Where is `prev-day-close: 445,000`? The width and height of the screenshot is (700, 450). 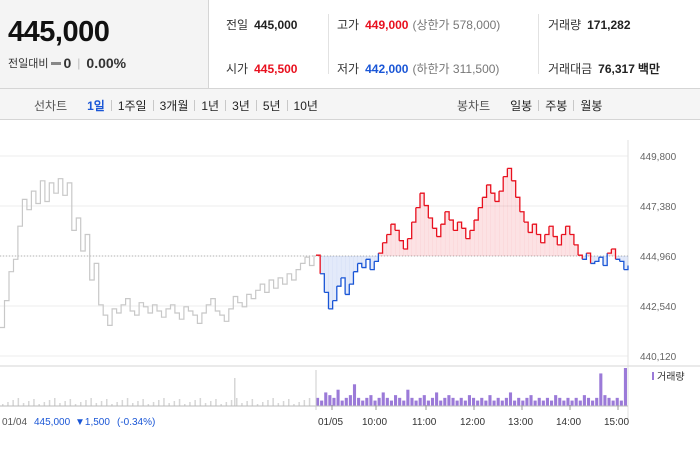
prev-day-close: 445,000 is located at coordinates (52, 422).